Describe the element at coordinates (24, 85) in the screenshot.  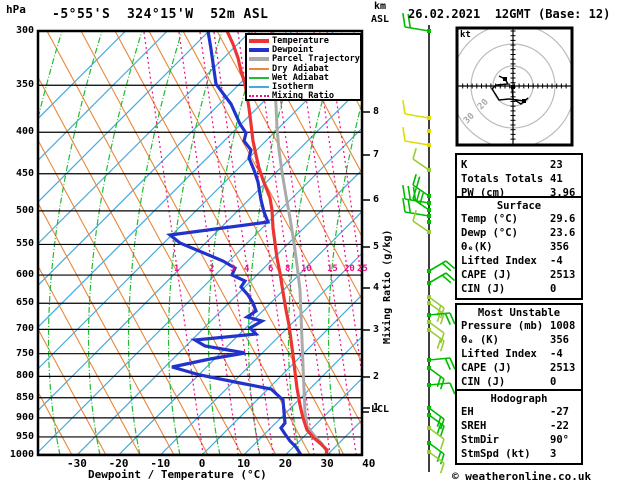
I see `pressure-tick-label: 350` at that location.